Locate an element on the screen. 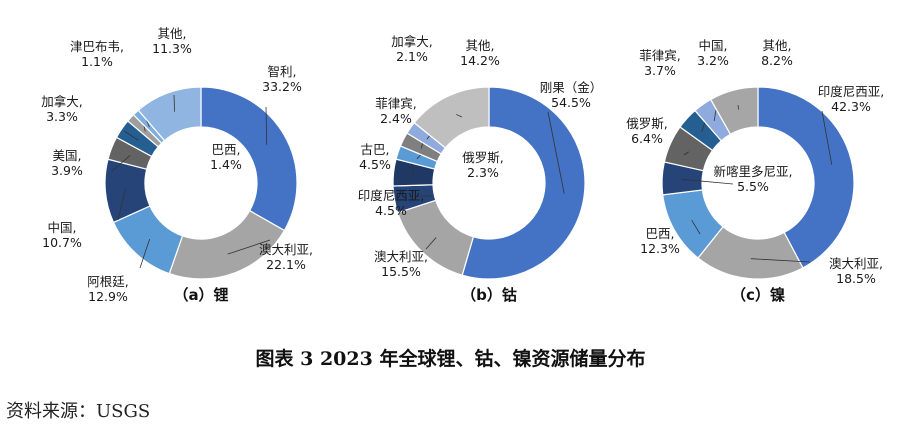 Image resolution: width=901 pixels, height=444 pixels. slice-value: 22.1% is located at coordinates (286, 264).